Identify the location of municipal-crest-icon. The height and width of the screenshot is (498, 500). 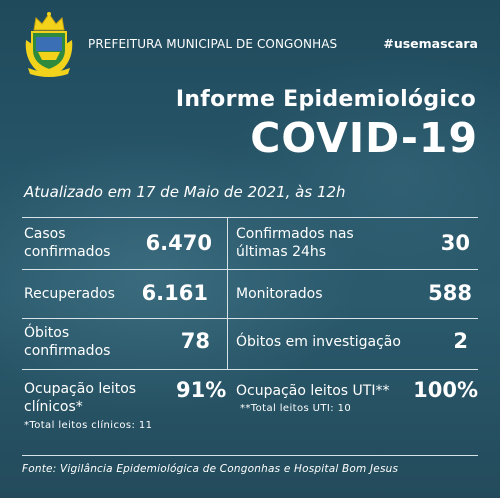
(49, 44).